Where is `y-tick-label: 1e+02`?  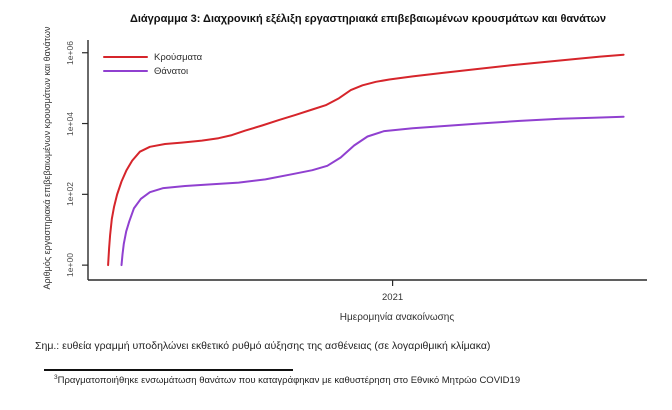
y-tick-label: 1e+02 is located at coordinates (70, 194).